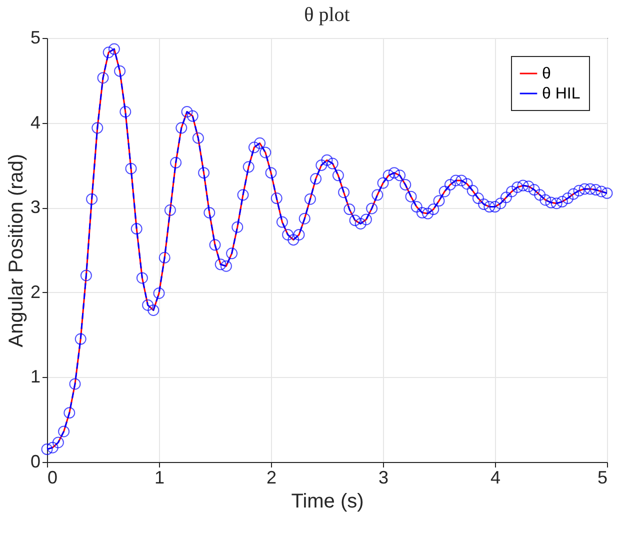  What do you see at coordinates (35, 292) in the screenshot?
I see `y-tick-label: 2` at bounding box center [35, 292].